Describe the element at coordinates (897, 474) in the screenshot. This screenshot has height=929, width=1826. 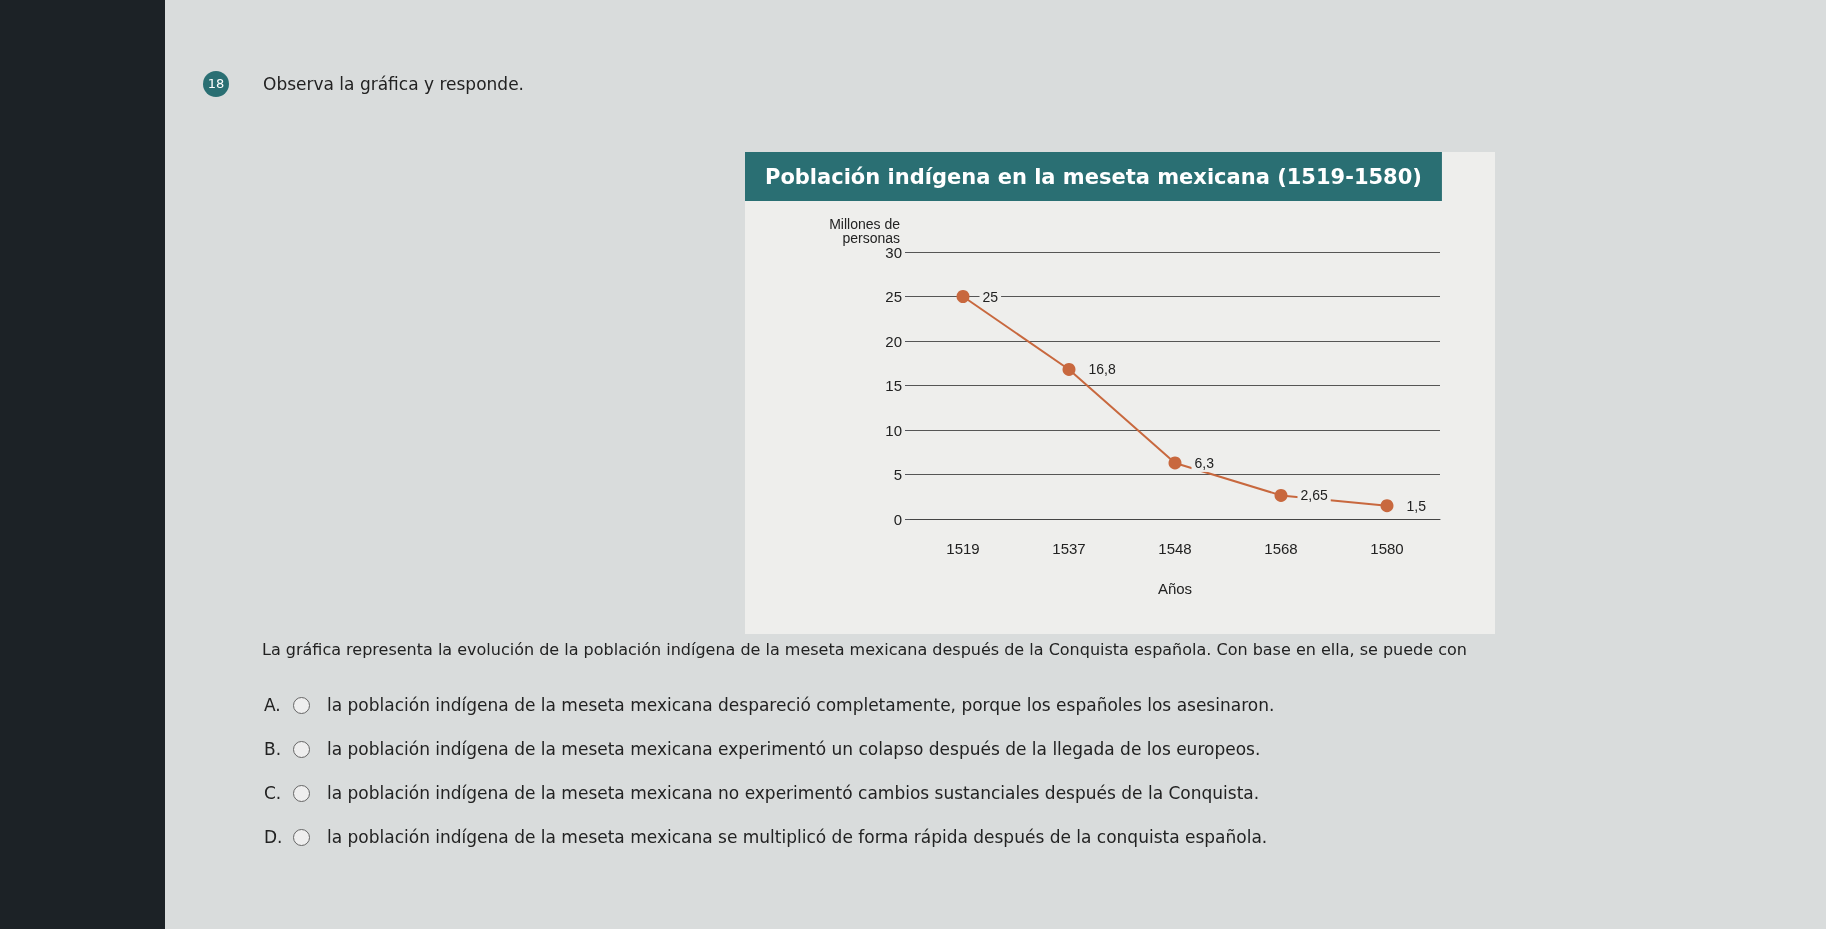
I see `y-tick-label: 5` at that location.